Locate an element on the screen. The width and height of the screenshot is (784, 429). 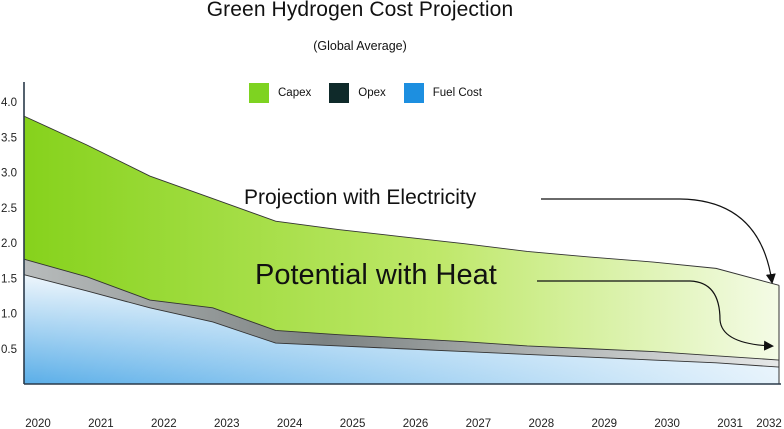
x-tick-label: 2027 is located at coordinates (479, 423).